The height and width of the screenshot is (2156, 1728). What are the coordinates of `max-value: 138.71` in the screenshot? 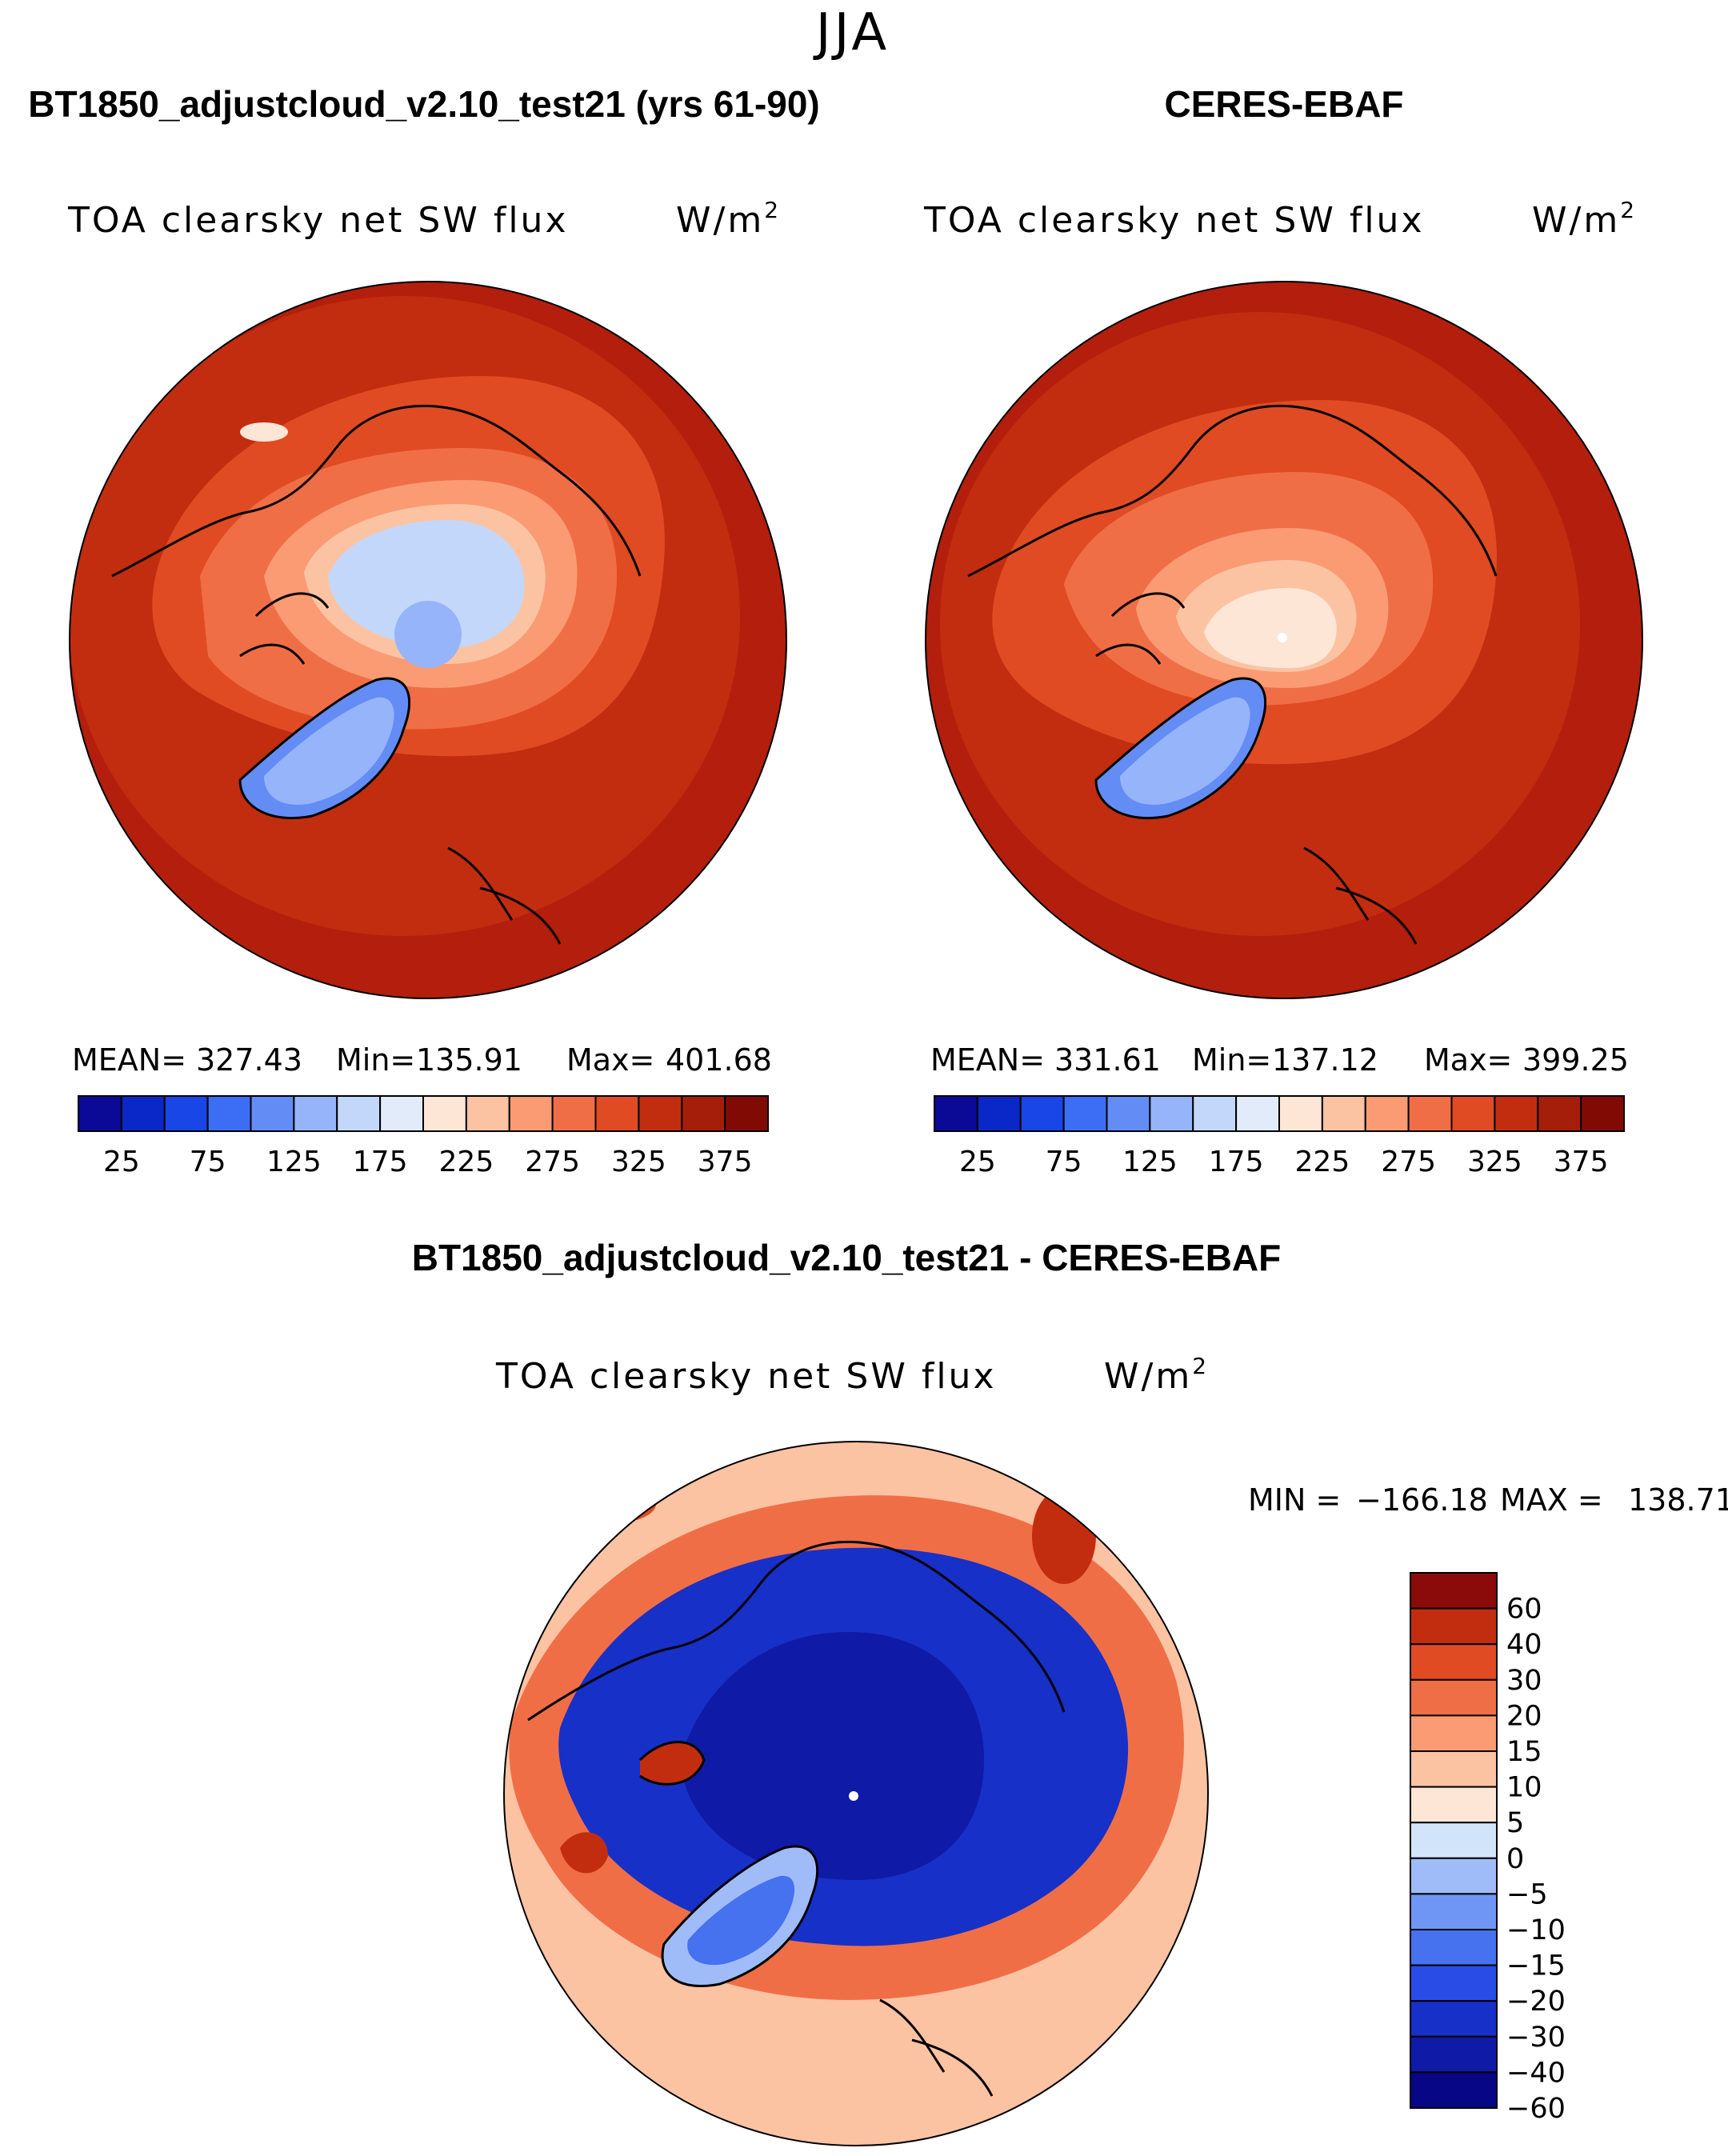 It's located at (1678, 1500).